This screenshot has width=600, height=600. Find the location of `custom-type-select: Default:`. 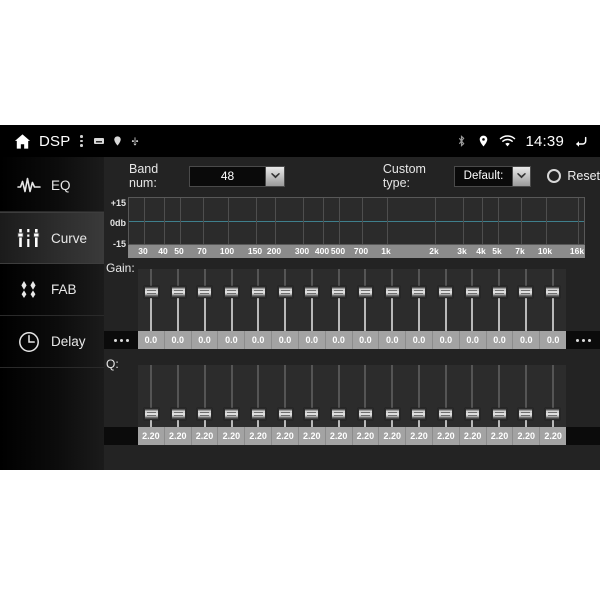

custom-type-select: Default: is located at coordinates (493, 176).